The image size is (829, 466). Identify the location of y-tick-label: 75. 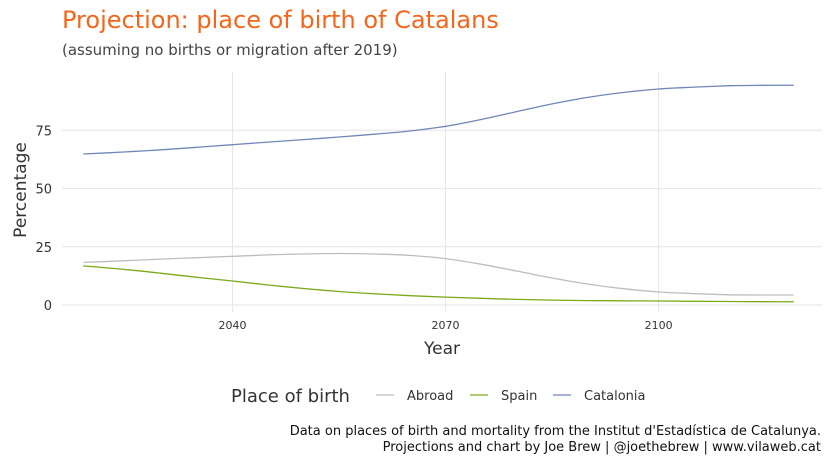
(43, 131).